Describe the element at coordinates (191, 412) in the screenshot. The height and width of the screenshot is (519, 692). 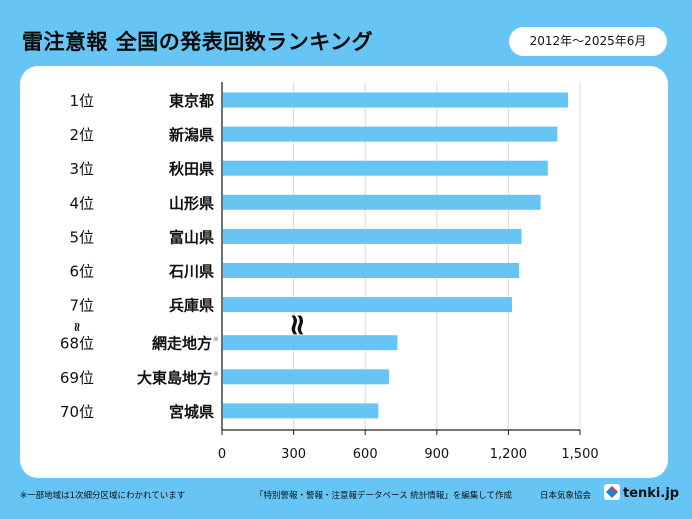
I see `category-label: 宮城県` at that location.